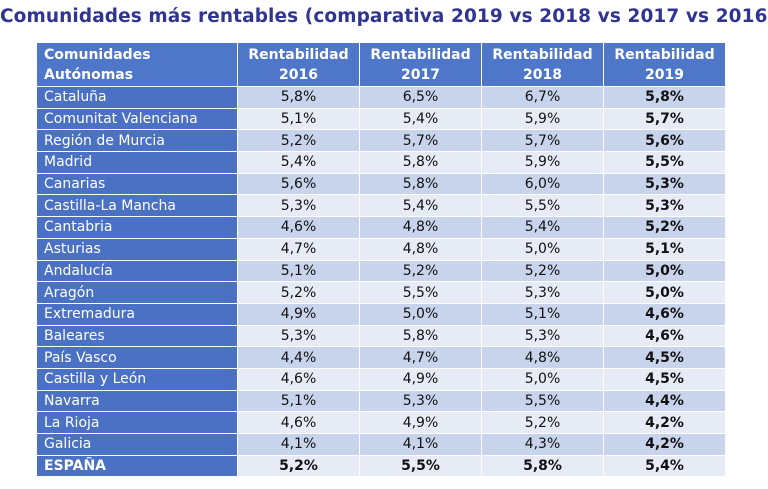 The height and width of the screenshot is (489, 768). I want to click on table-row: Canarias 5,6% 5,8% 6,0% 5,3%, so click(381, 184).